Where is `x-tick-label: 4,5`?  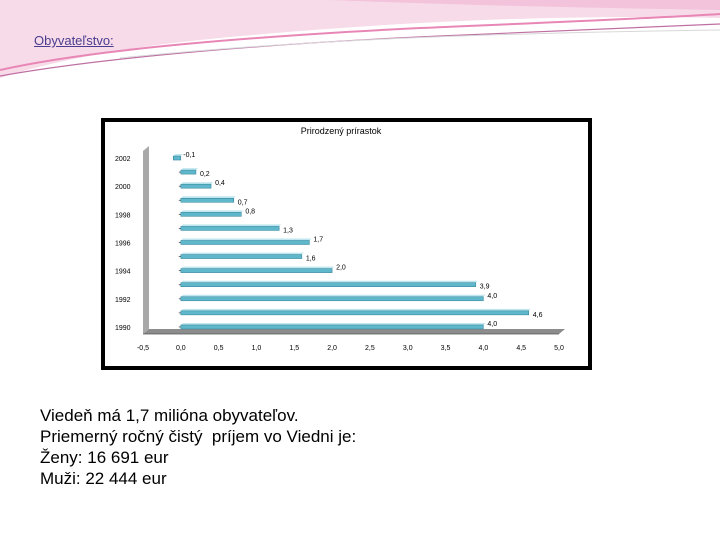
x-tick-label: 4,5 is located at coordinates (521, 348).